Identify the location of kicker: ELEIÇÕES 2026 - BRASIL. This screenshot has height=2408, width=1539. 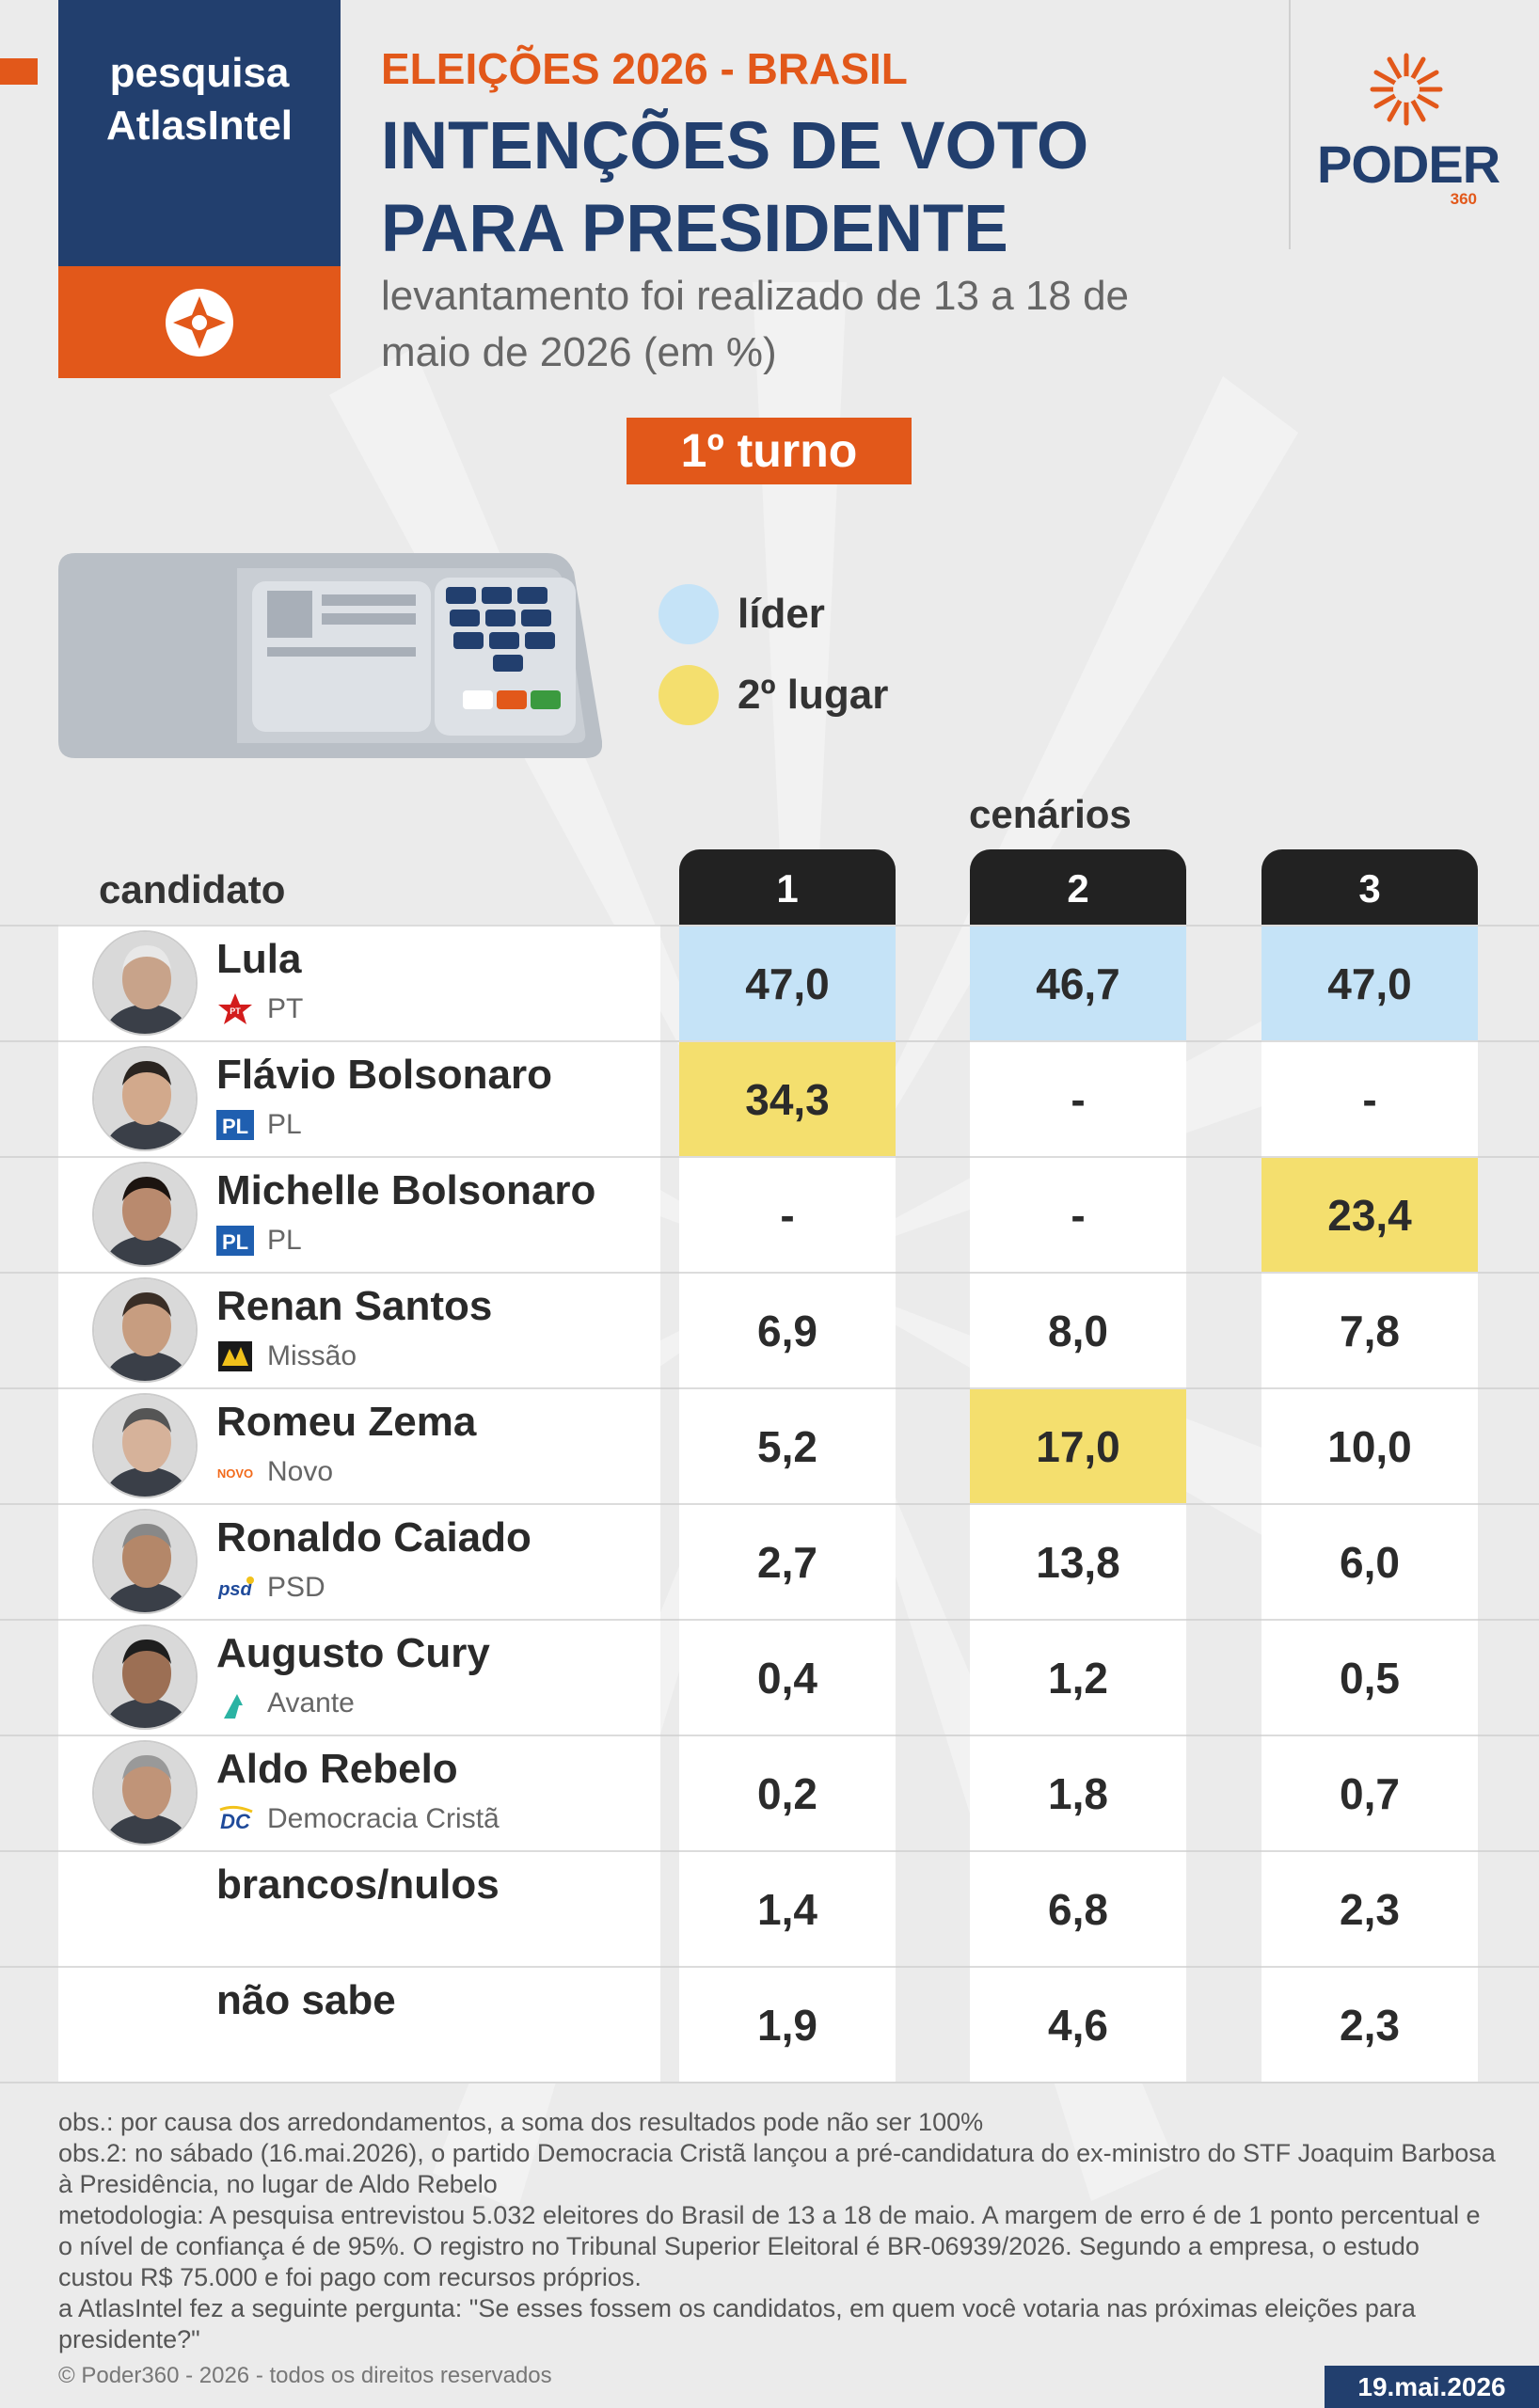
(644, 69).